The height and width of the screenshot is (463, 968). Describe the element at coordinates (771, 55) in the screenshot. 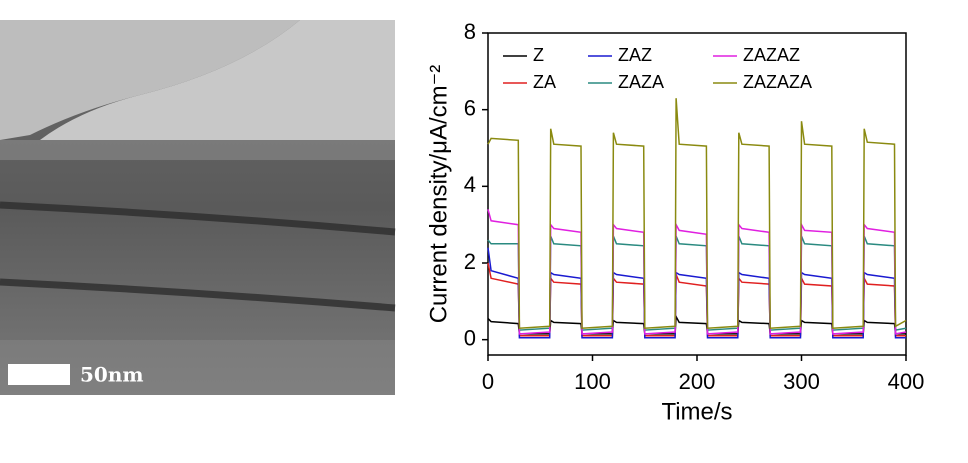

I see `legend-label: ZAZAZ` at that location.